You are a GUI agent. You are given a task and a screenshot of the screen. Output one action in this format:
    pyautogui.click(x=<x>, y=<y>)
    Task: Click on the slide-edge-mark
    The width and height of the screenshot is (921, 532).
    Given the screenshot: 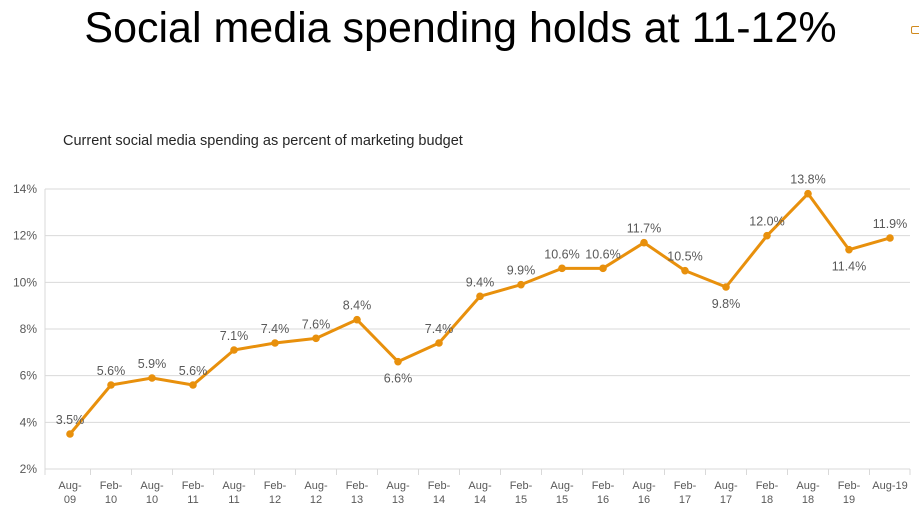 What is the action you would take?
    pyautogui.click(x=915, y=30)
    